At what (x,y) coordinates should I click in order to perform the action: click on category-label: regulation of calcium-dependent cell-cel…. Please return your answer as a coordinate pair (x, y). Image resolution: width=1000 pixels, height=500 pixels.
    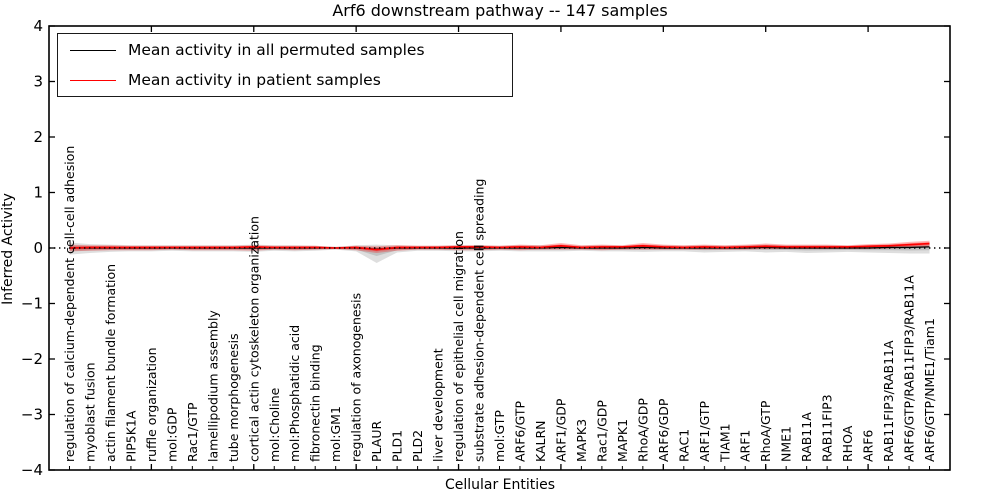
    Looking at the image, I should click on (69, 304).